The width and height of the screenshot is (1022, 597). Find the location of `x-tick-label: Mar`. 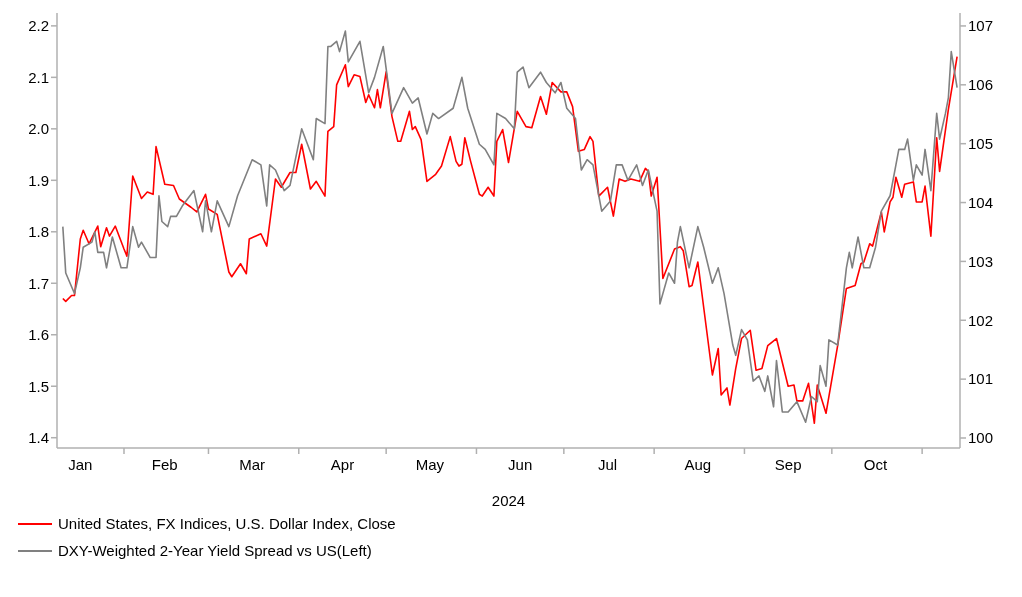

x-tick-label: Mar is located at coordinates (252, 464).